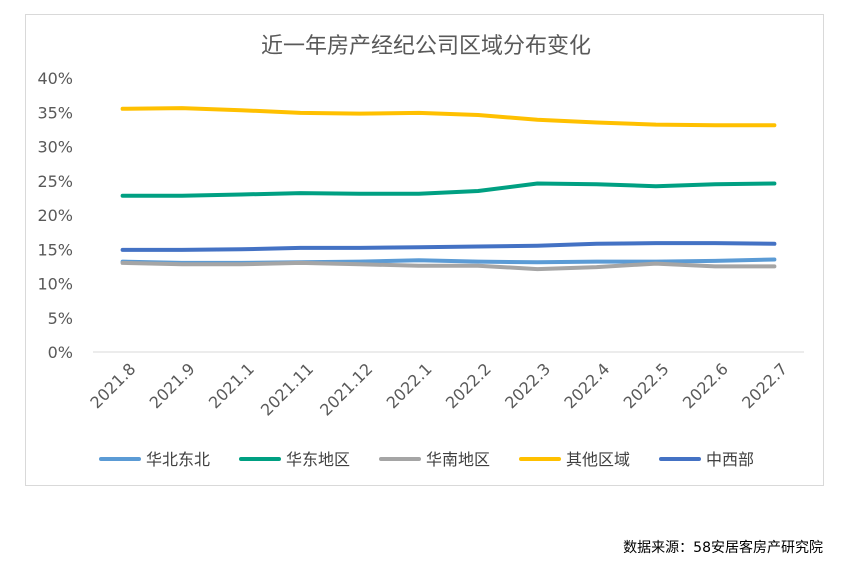  I want to click on legend-item: 其他区域, so click(574, 459).